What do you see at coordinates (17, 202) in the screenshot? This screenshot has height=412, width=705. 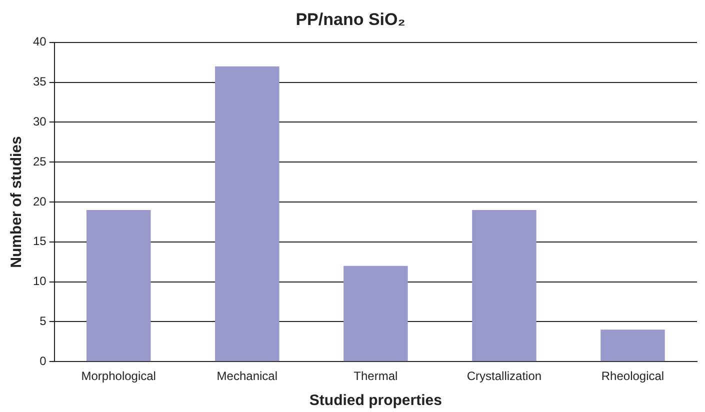 I see `y-axis-title: Number of studies` at bounding box center [17, 202].